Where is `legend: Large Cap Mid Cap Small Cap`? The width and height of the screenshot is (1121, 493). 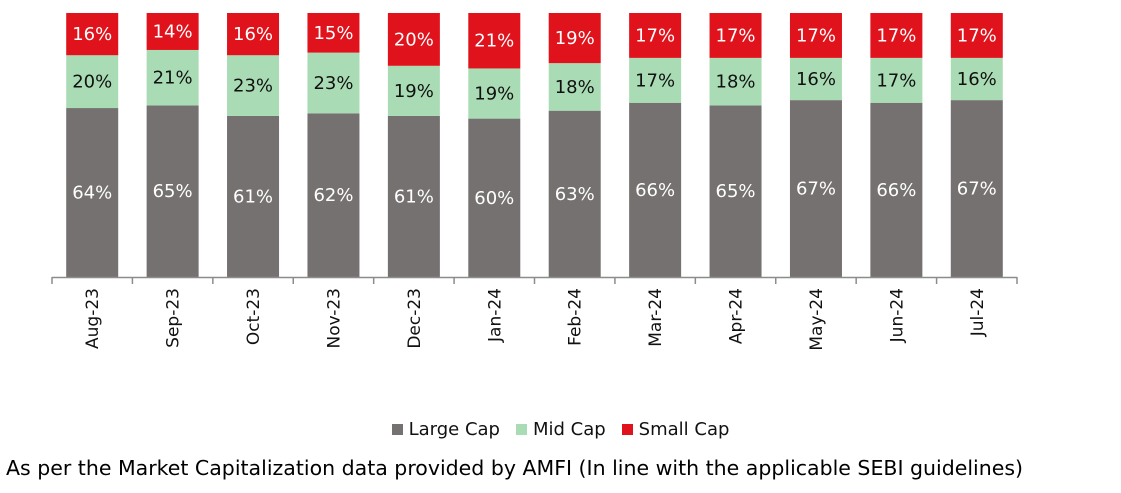 legend: Large Cap Mid Cap Small Cap is located at coordinates (560, 429).